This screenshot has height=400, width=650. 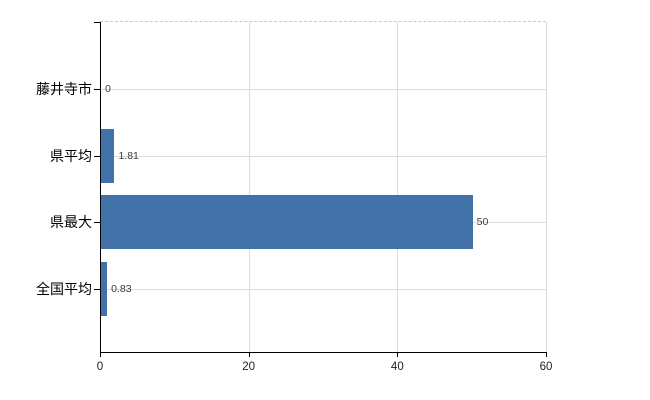 I want to click on value-label: 1.81, so click(x=128, y=155).